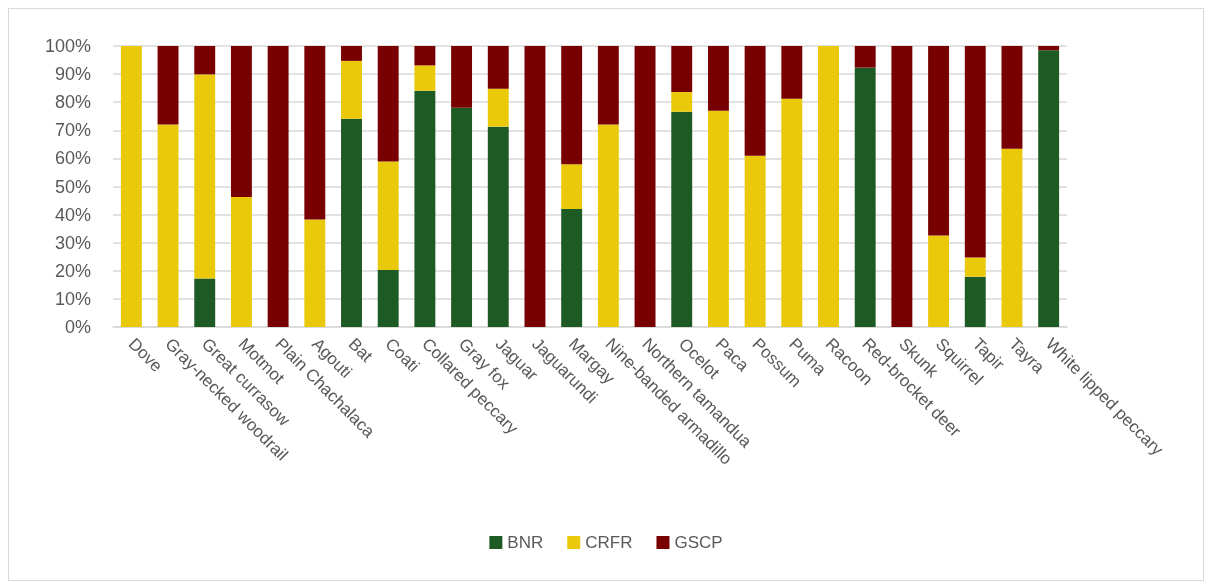 The image size is (1208, 585). I want to click on y-tick-label: 40%, so click(72, 214).